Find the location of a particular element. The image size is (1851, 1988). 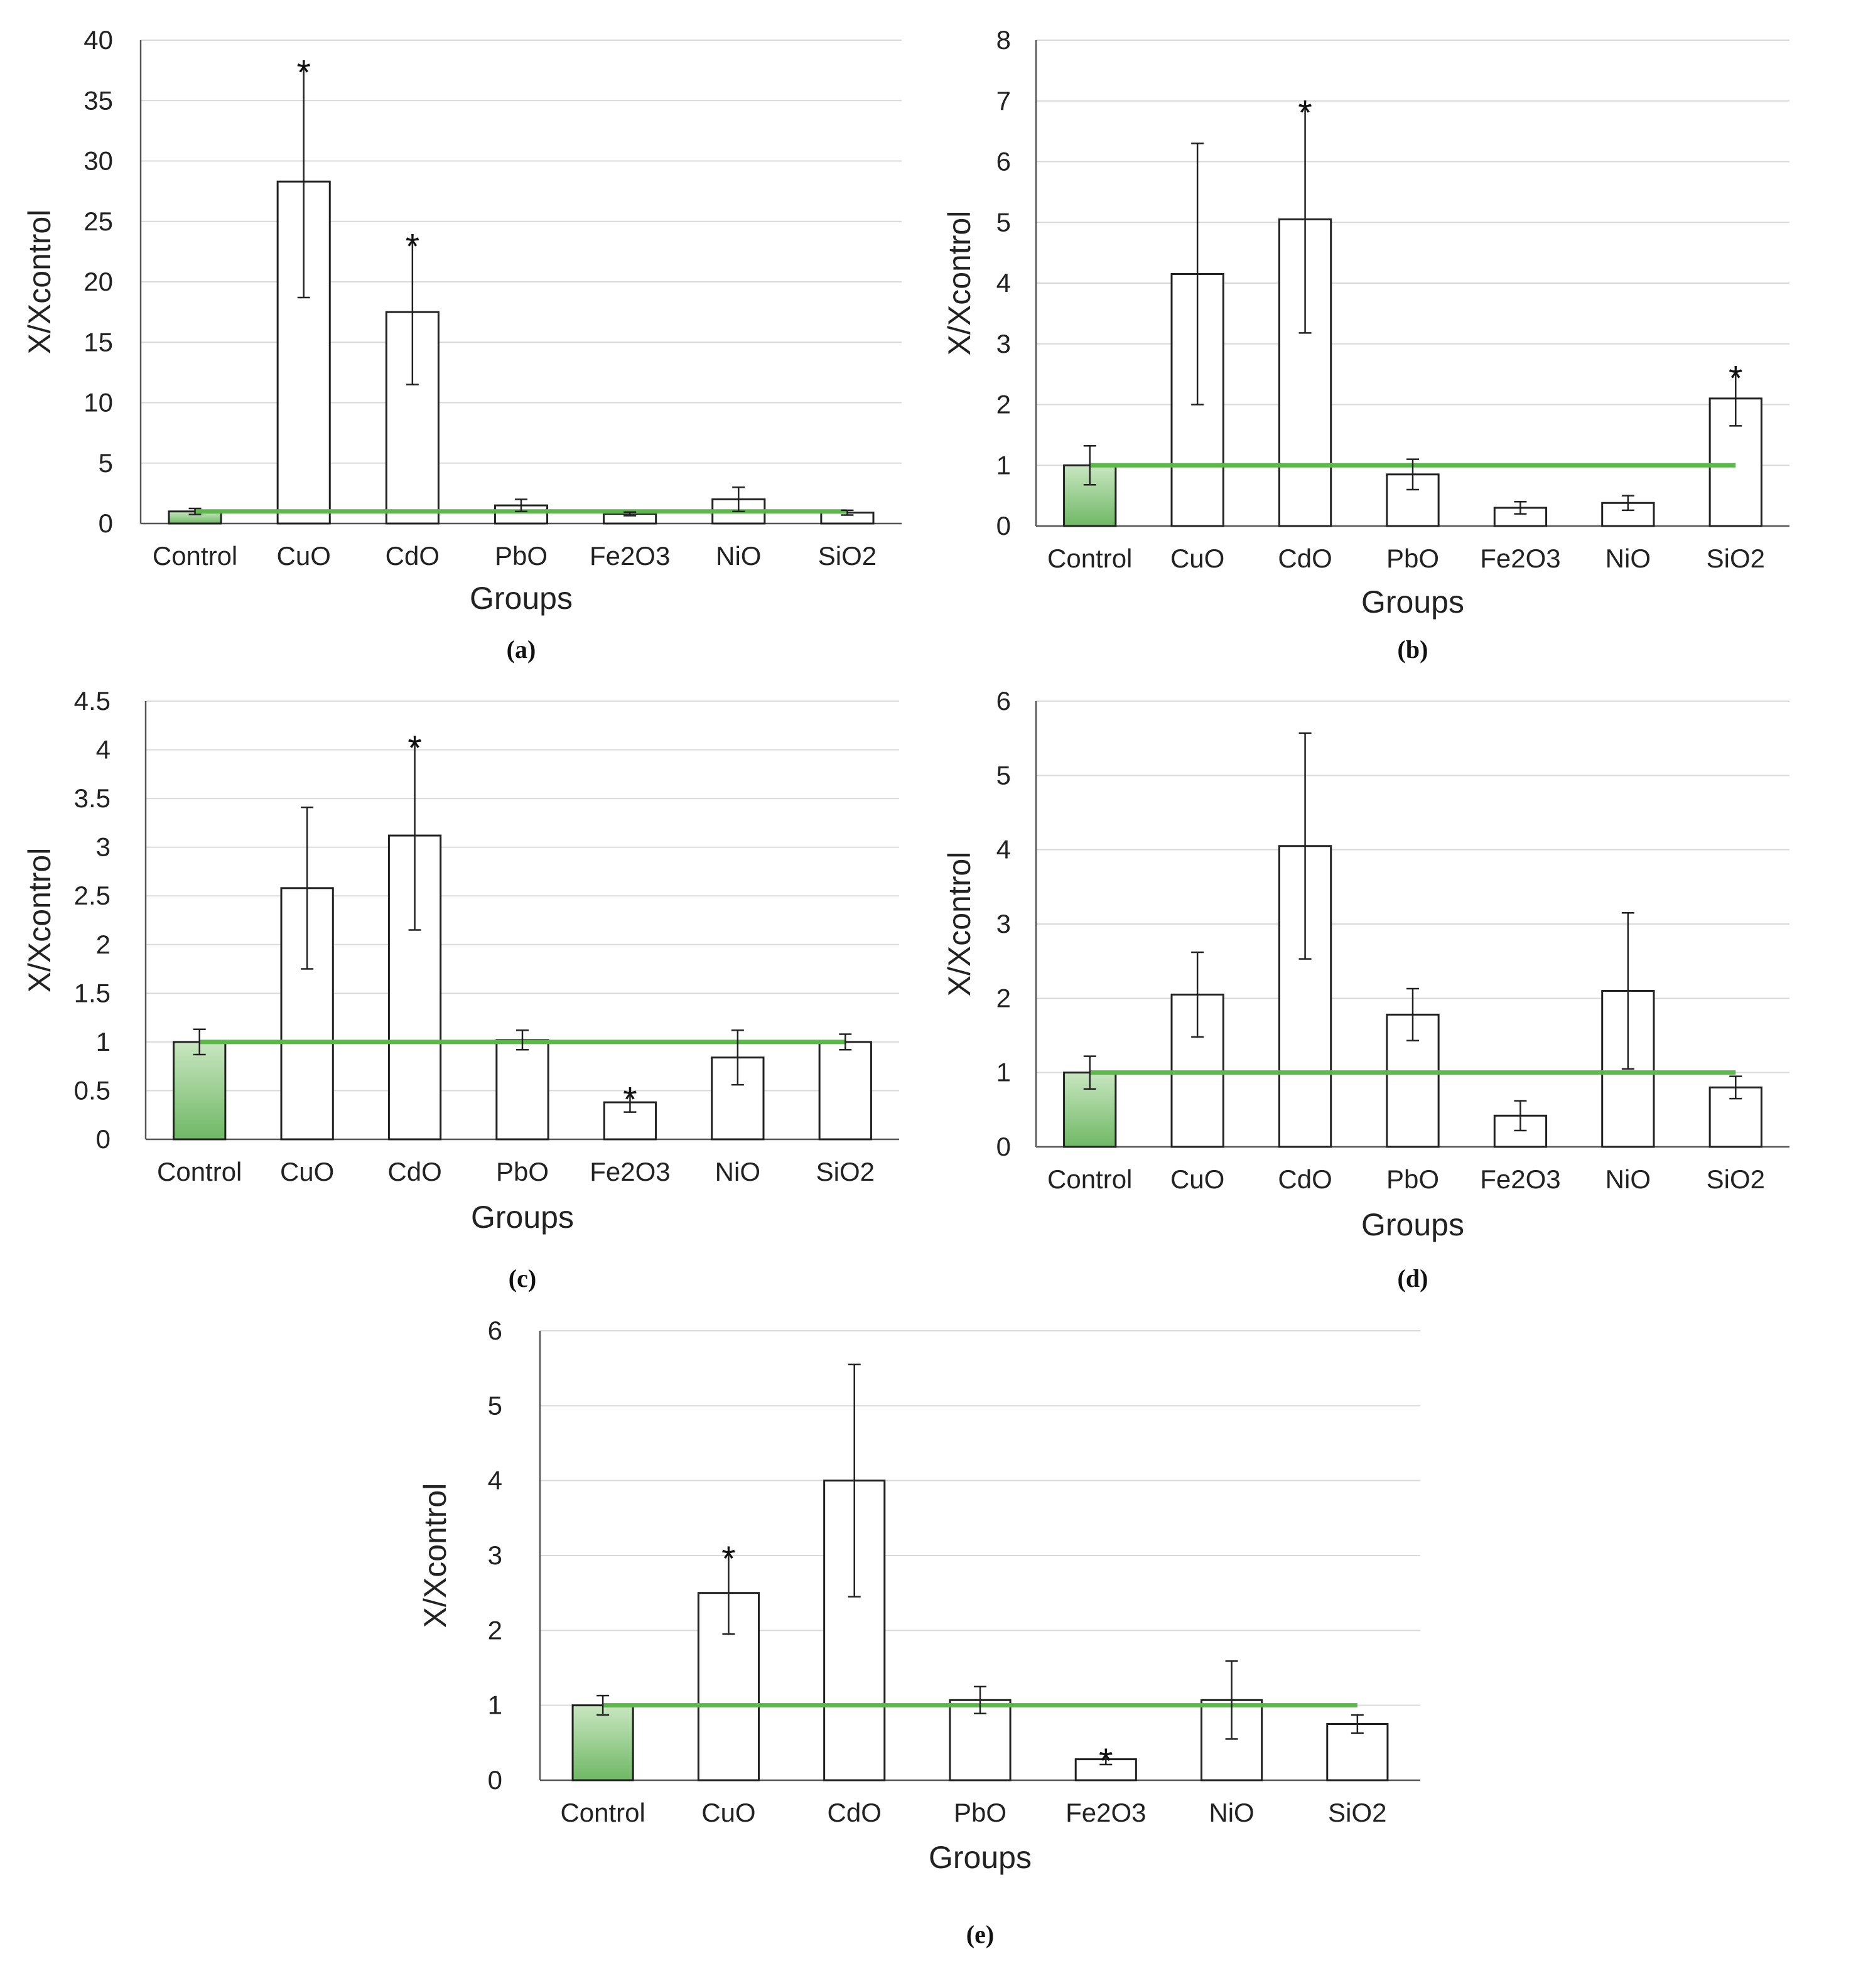

y-tick-label: 30 is located at coordinates (98, 161).